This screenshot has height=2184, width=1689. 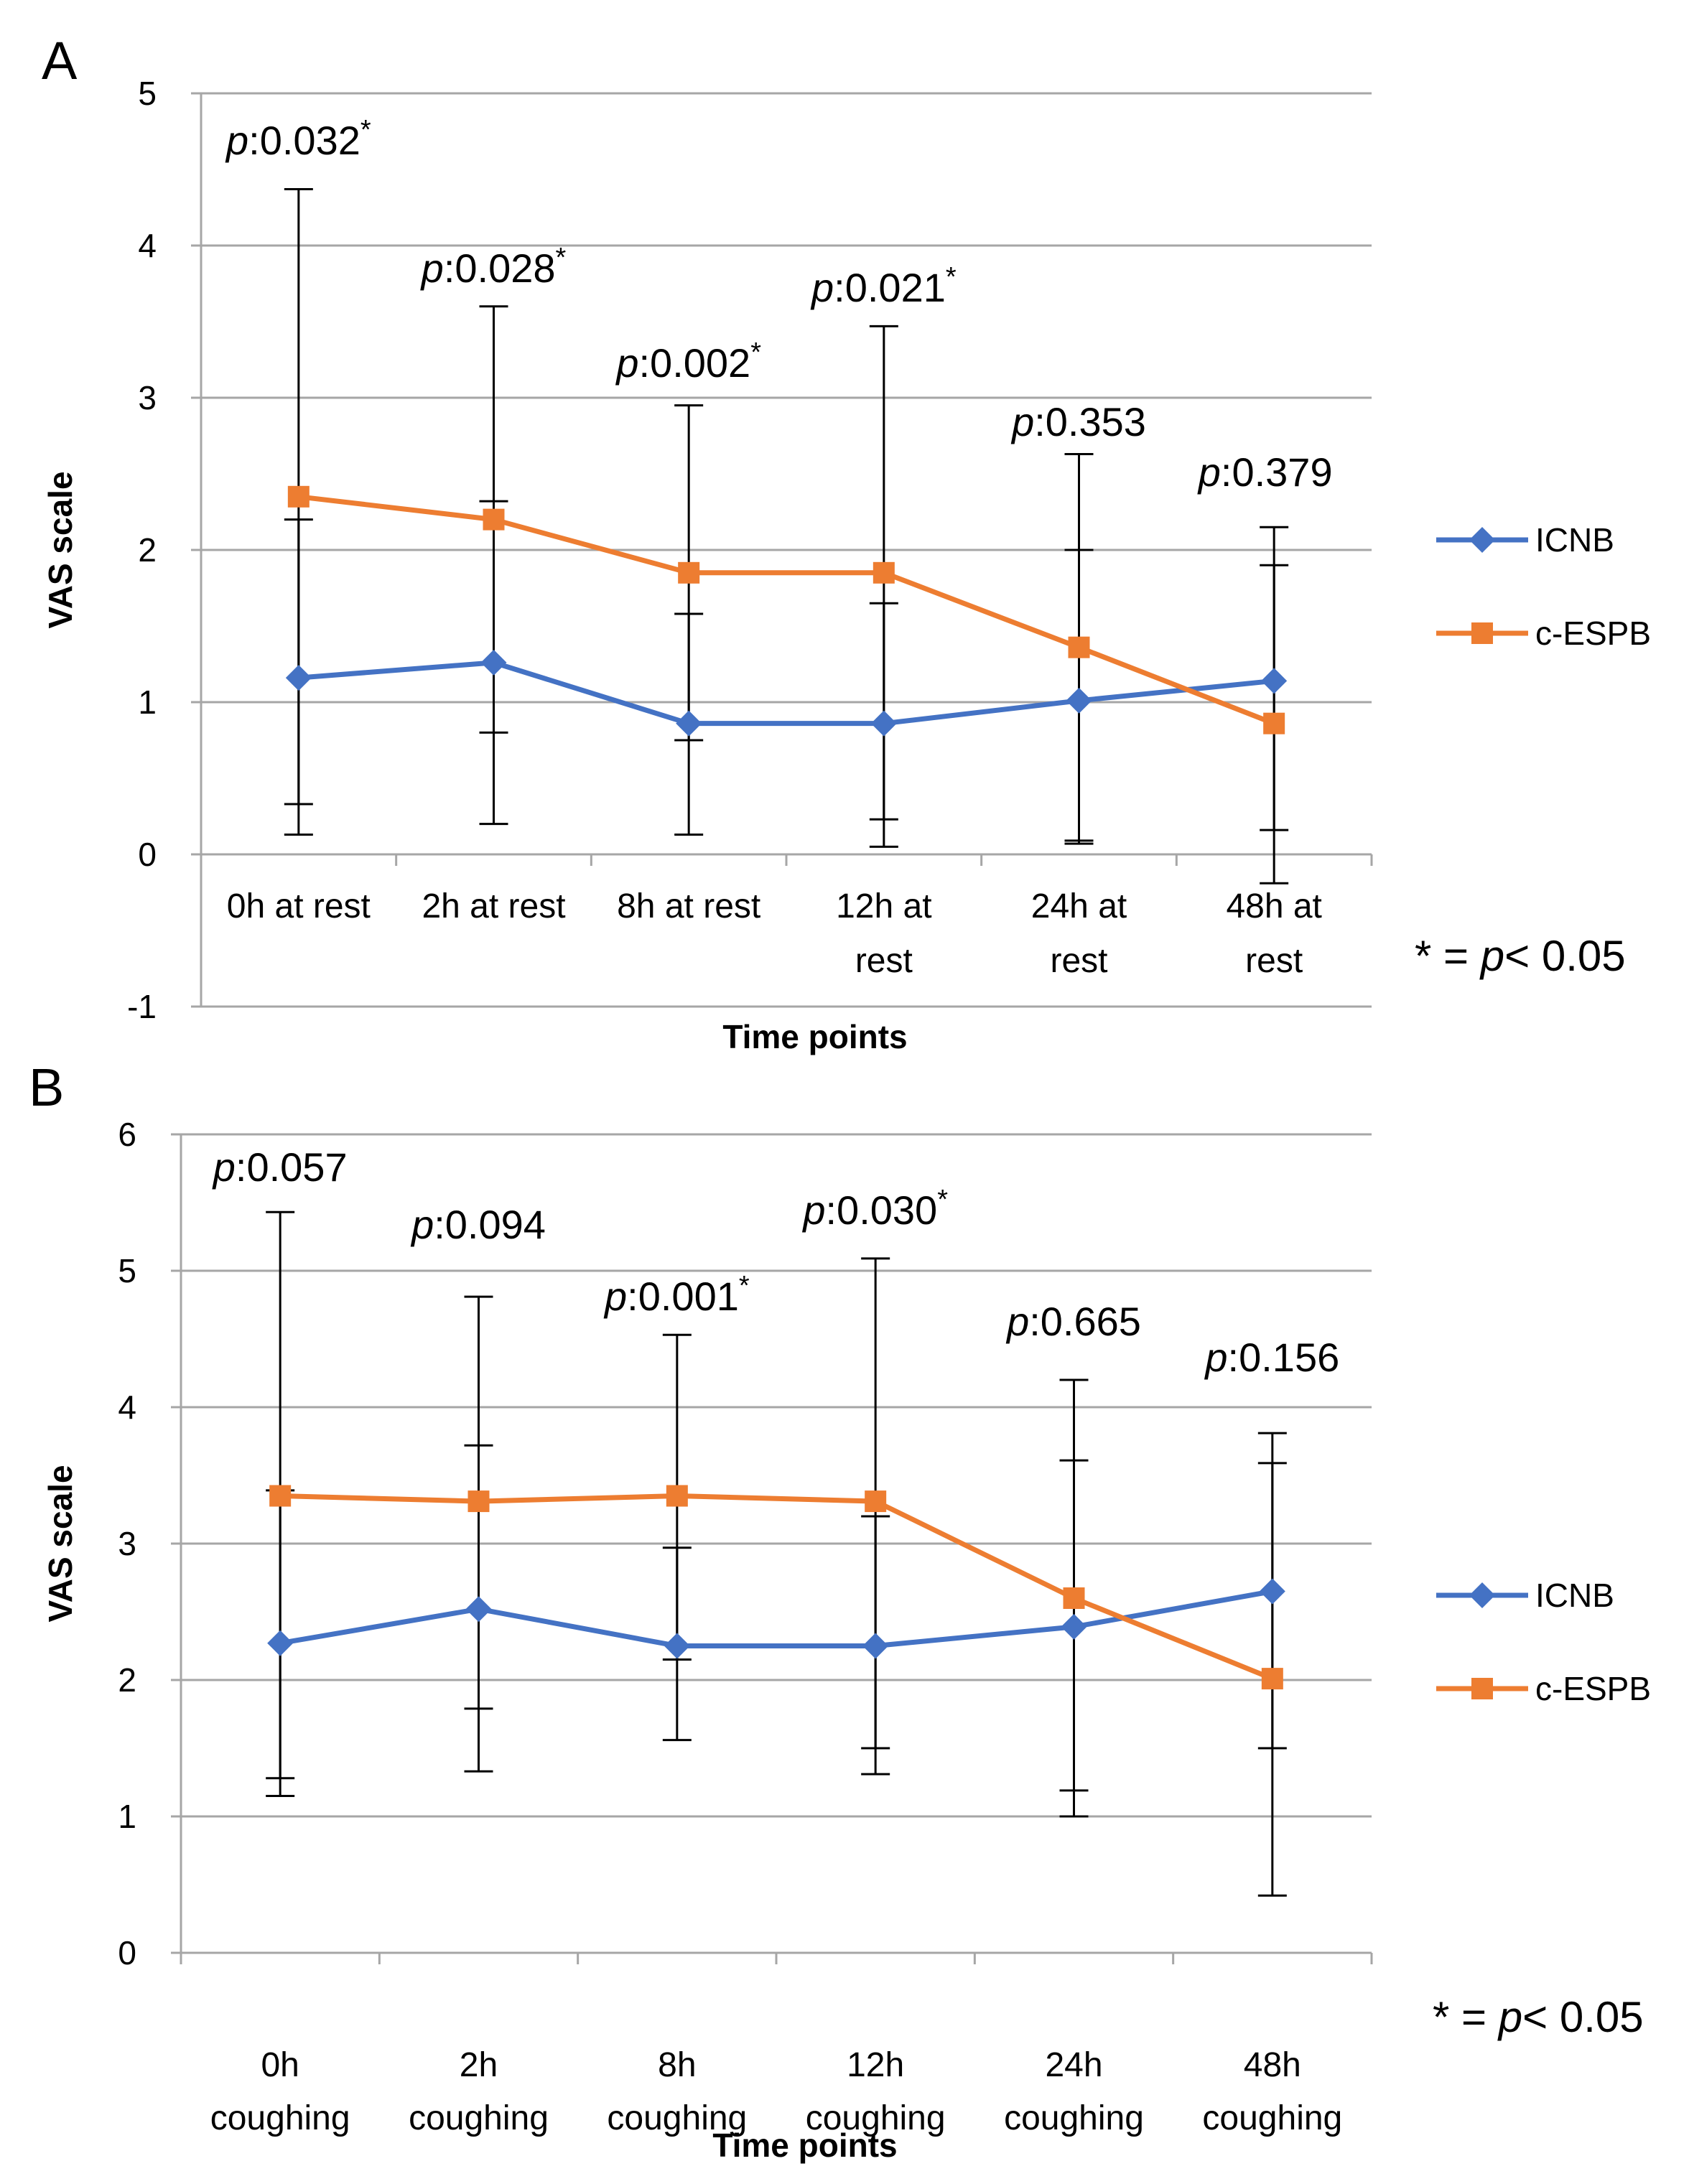 What do you see at coordinates (147, 245) in the screenshot?
I see `y-tick-label: 4` at bounding box center [147, 245].